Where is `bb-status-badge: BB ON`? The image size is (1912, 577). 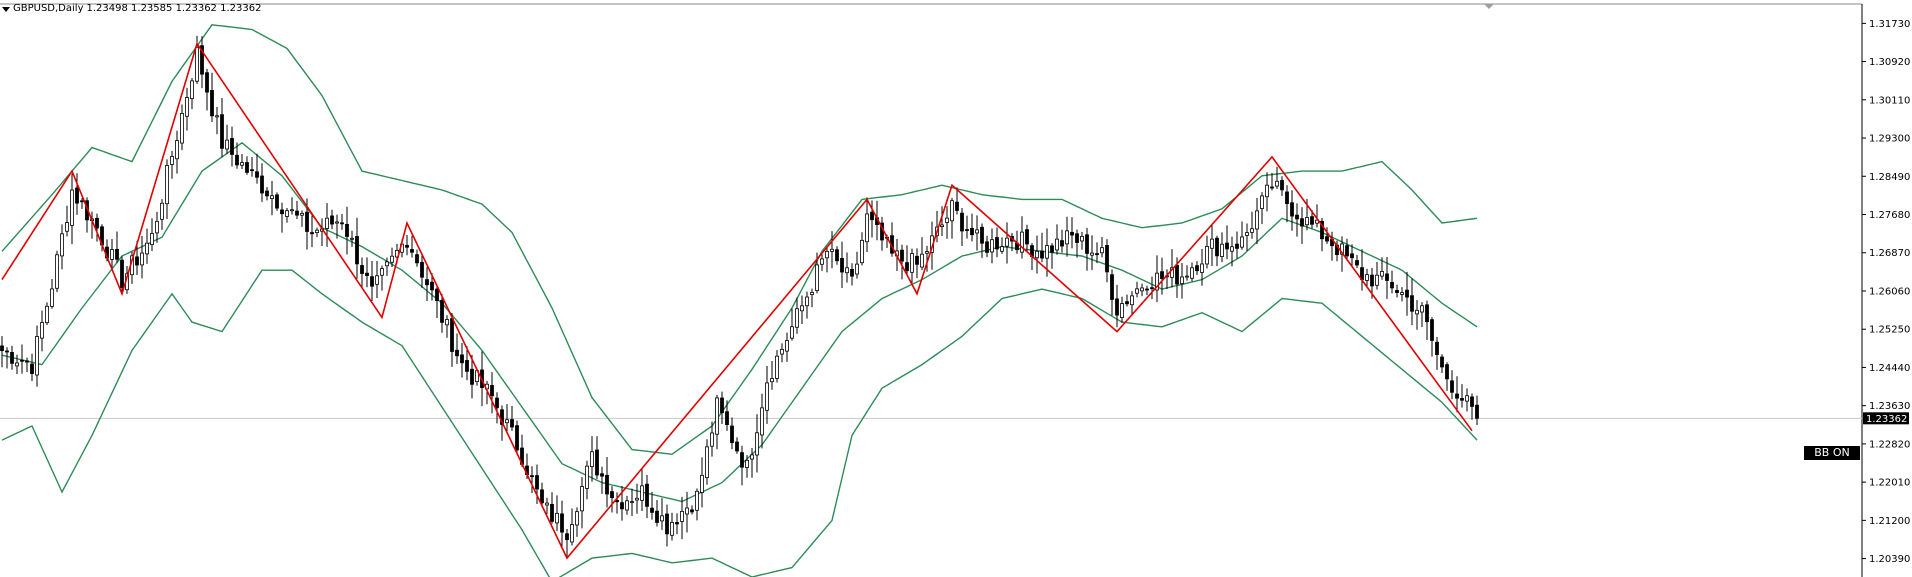 bb-status-badge: BB ON is located at coordinates (1832, 453).